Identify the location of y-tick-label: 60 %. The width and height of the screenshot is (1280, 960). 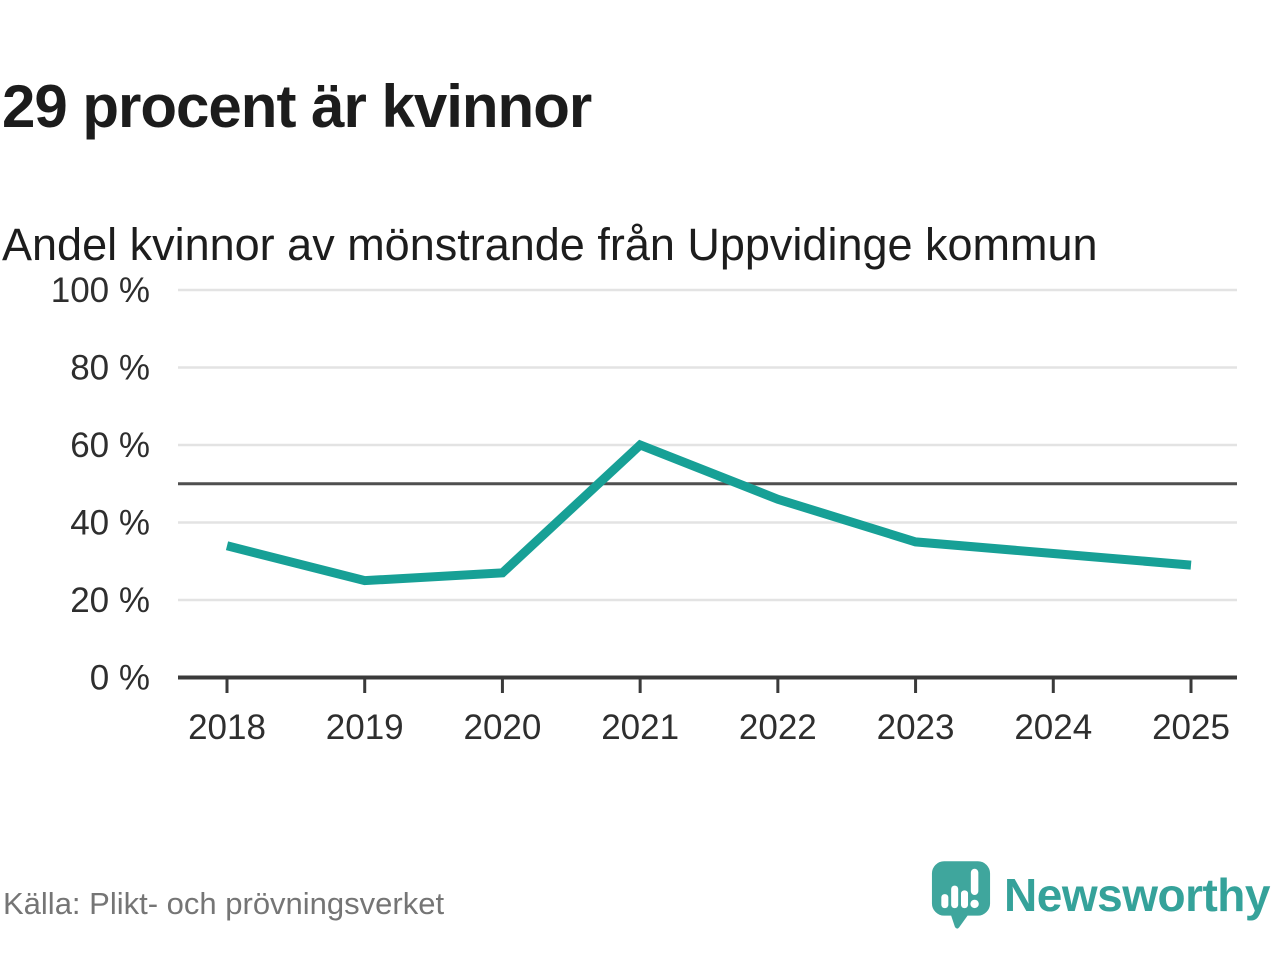
(110, 445).